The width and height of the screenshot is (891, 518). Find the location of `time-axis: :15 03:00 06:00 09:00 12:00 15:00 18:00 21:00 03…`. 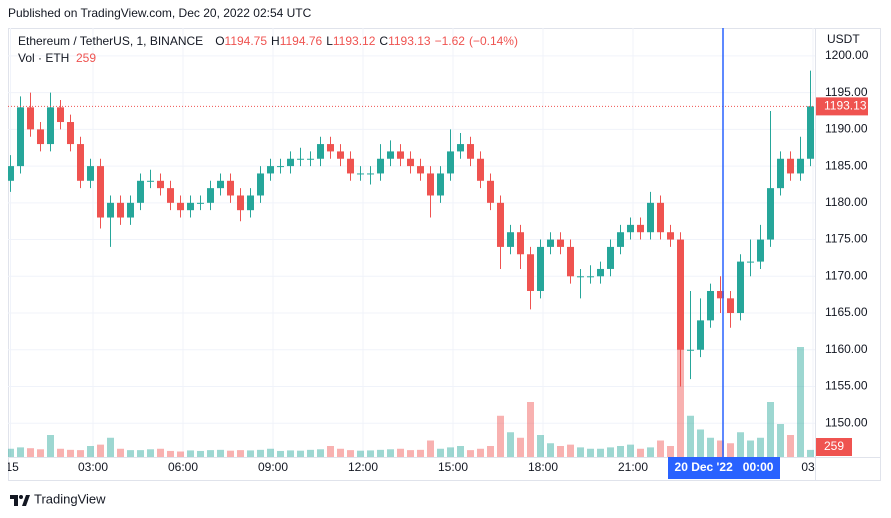

time-axis: :15 03:00 06:00 09:00 12:00 15:00 18:00 21:00 03… is located at coordinates (416, 467).